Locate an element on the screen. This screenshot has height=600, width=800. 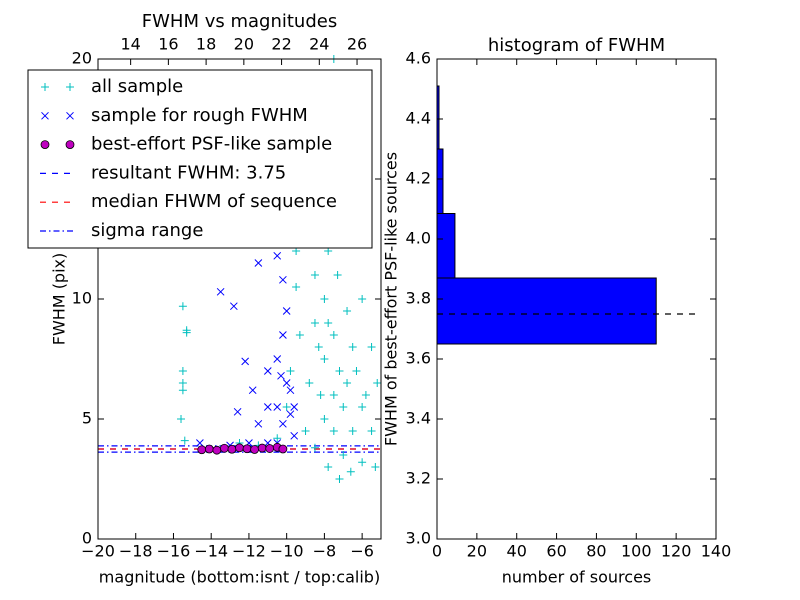
chart-title: FWHM vs magnitudes is located at coordinates (239, 21).